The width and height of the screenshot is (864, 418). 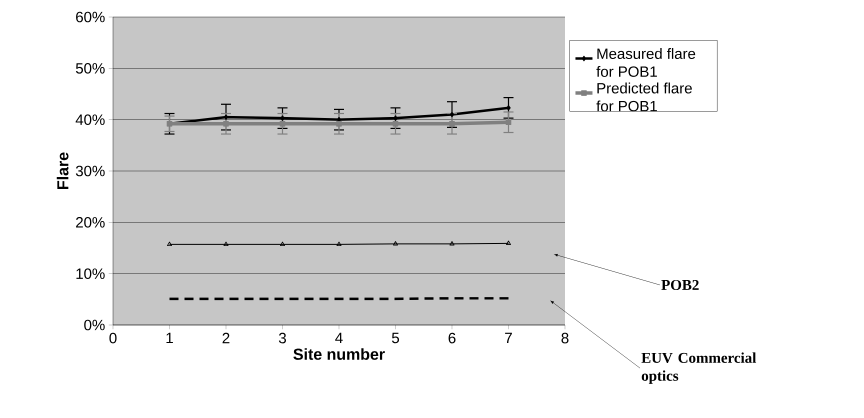 What do you see at coordinates (644, 97) in the screenshot?
I see `legend-label: Predicted flare for POB1` at bounding box center [644, 97].